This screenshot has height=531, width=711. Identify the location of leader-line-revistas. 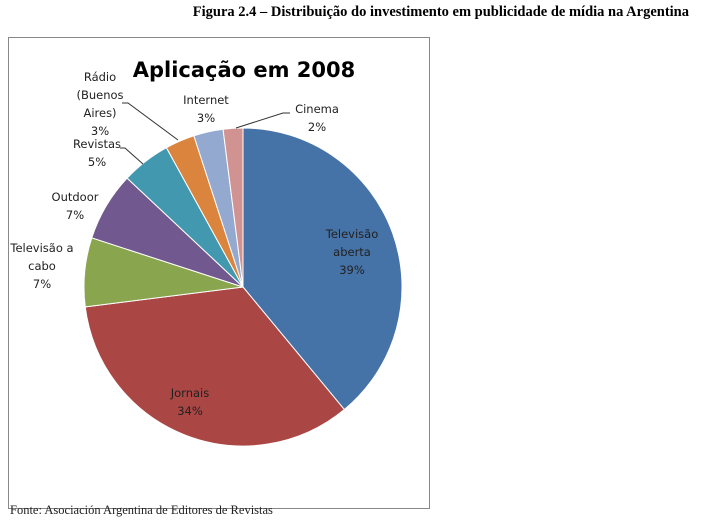
(132, 156).